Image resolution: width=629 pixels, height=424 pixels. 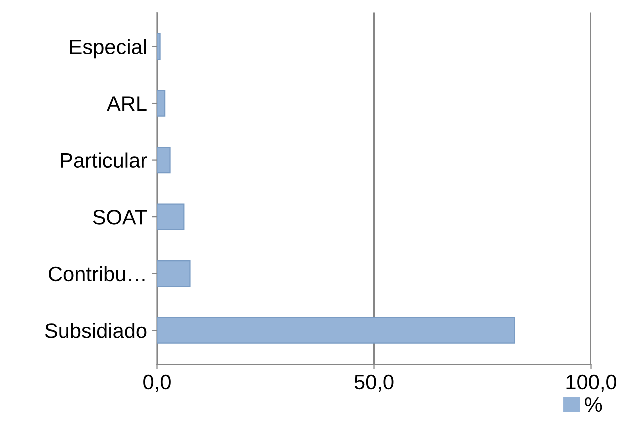 What do you see at coordinates (104, 160) in the screenshot?
I see `y-tick-label: Particular` at bounding box center [104, 160].